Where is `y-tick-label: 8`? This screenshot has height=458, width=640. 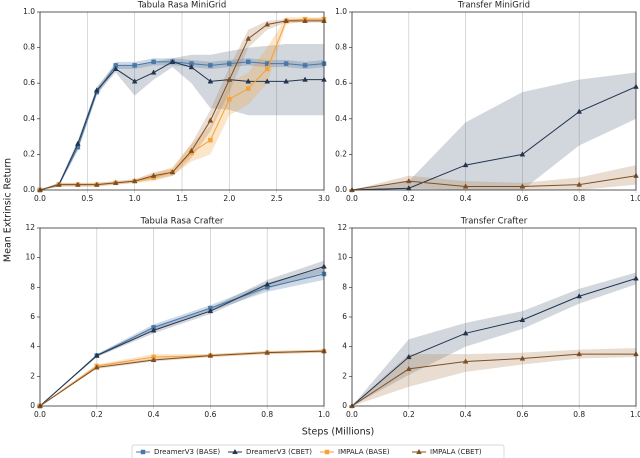
y-tick-label: 8 is located at coordinates (344, 286).